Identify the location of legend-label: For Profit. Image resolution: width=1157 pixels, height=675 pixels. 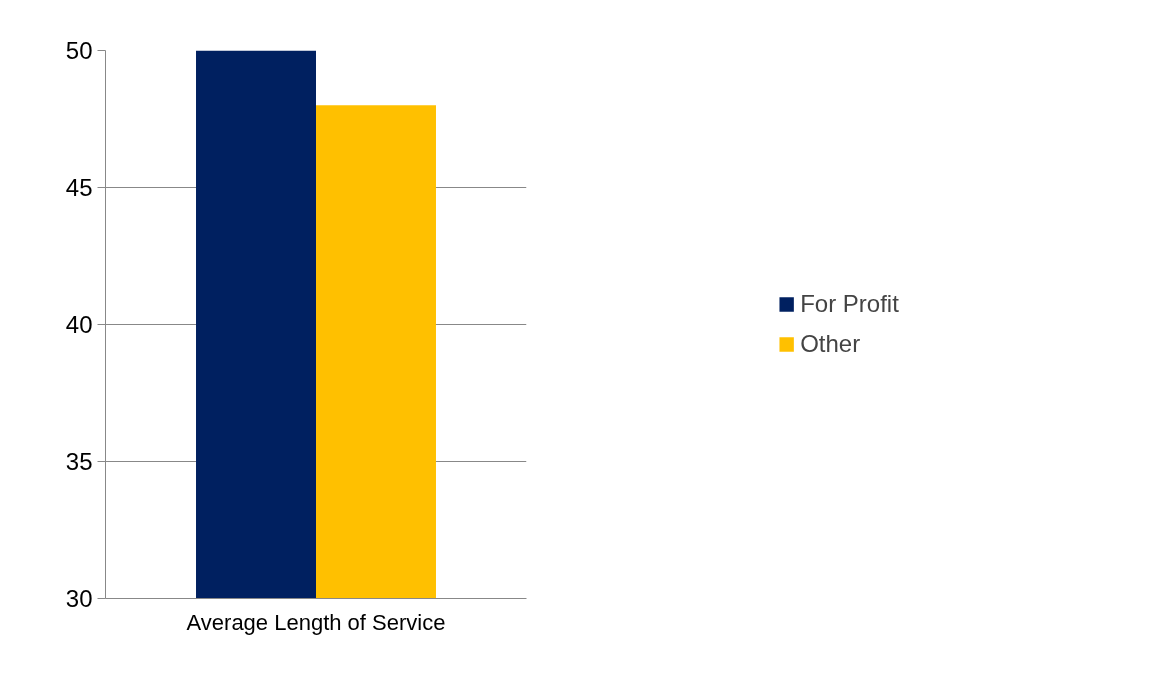
(849, 304).